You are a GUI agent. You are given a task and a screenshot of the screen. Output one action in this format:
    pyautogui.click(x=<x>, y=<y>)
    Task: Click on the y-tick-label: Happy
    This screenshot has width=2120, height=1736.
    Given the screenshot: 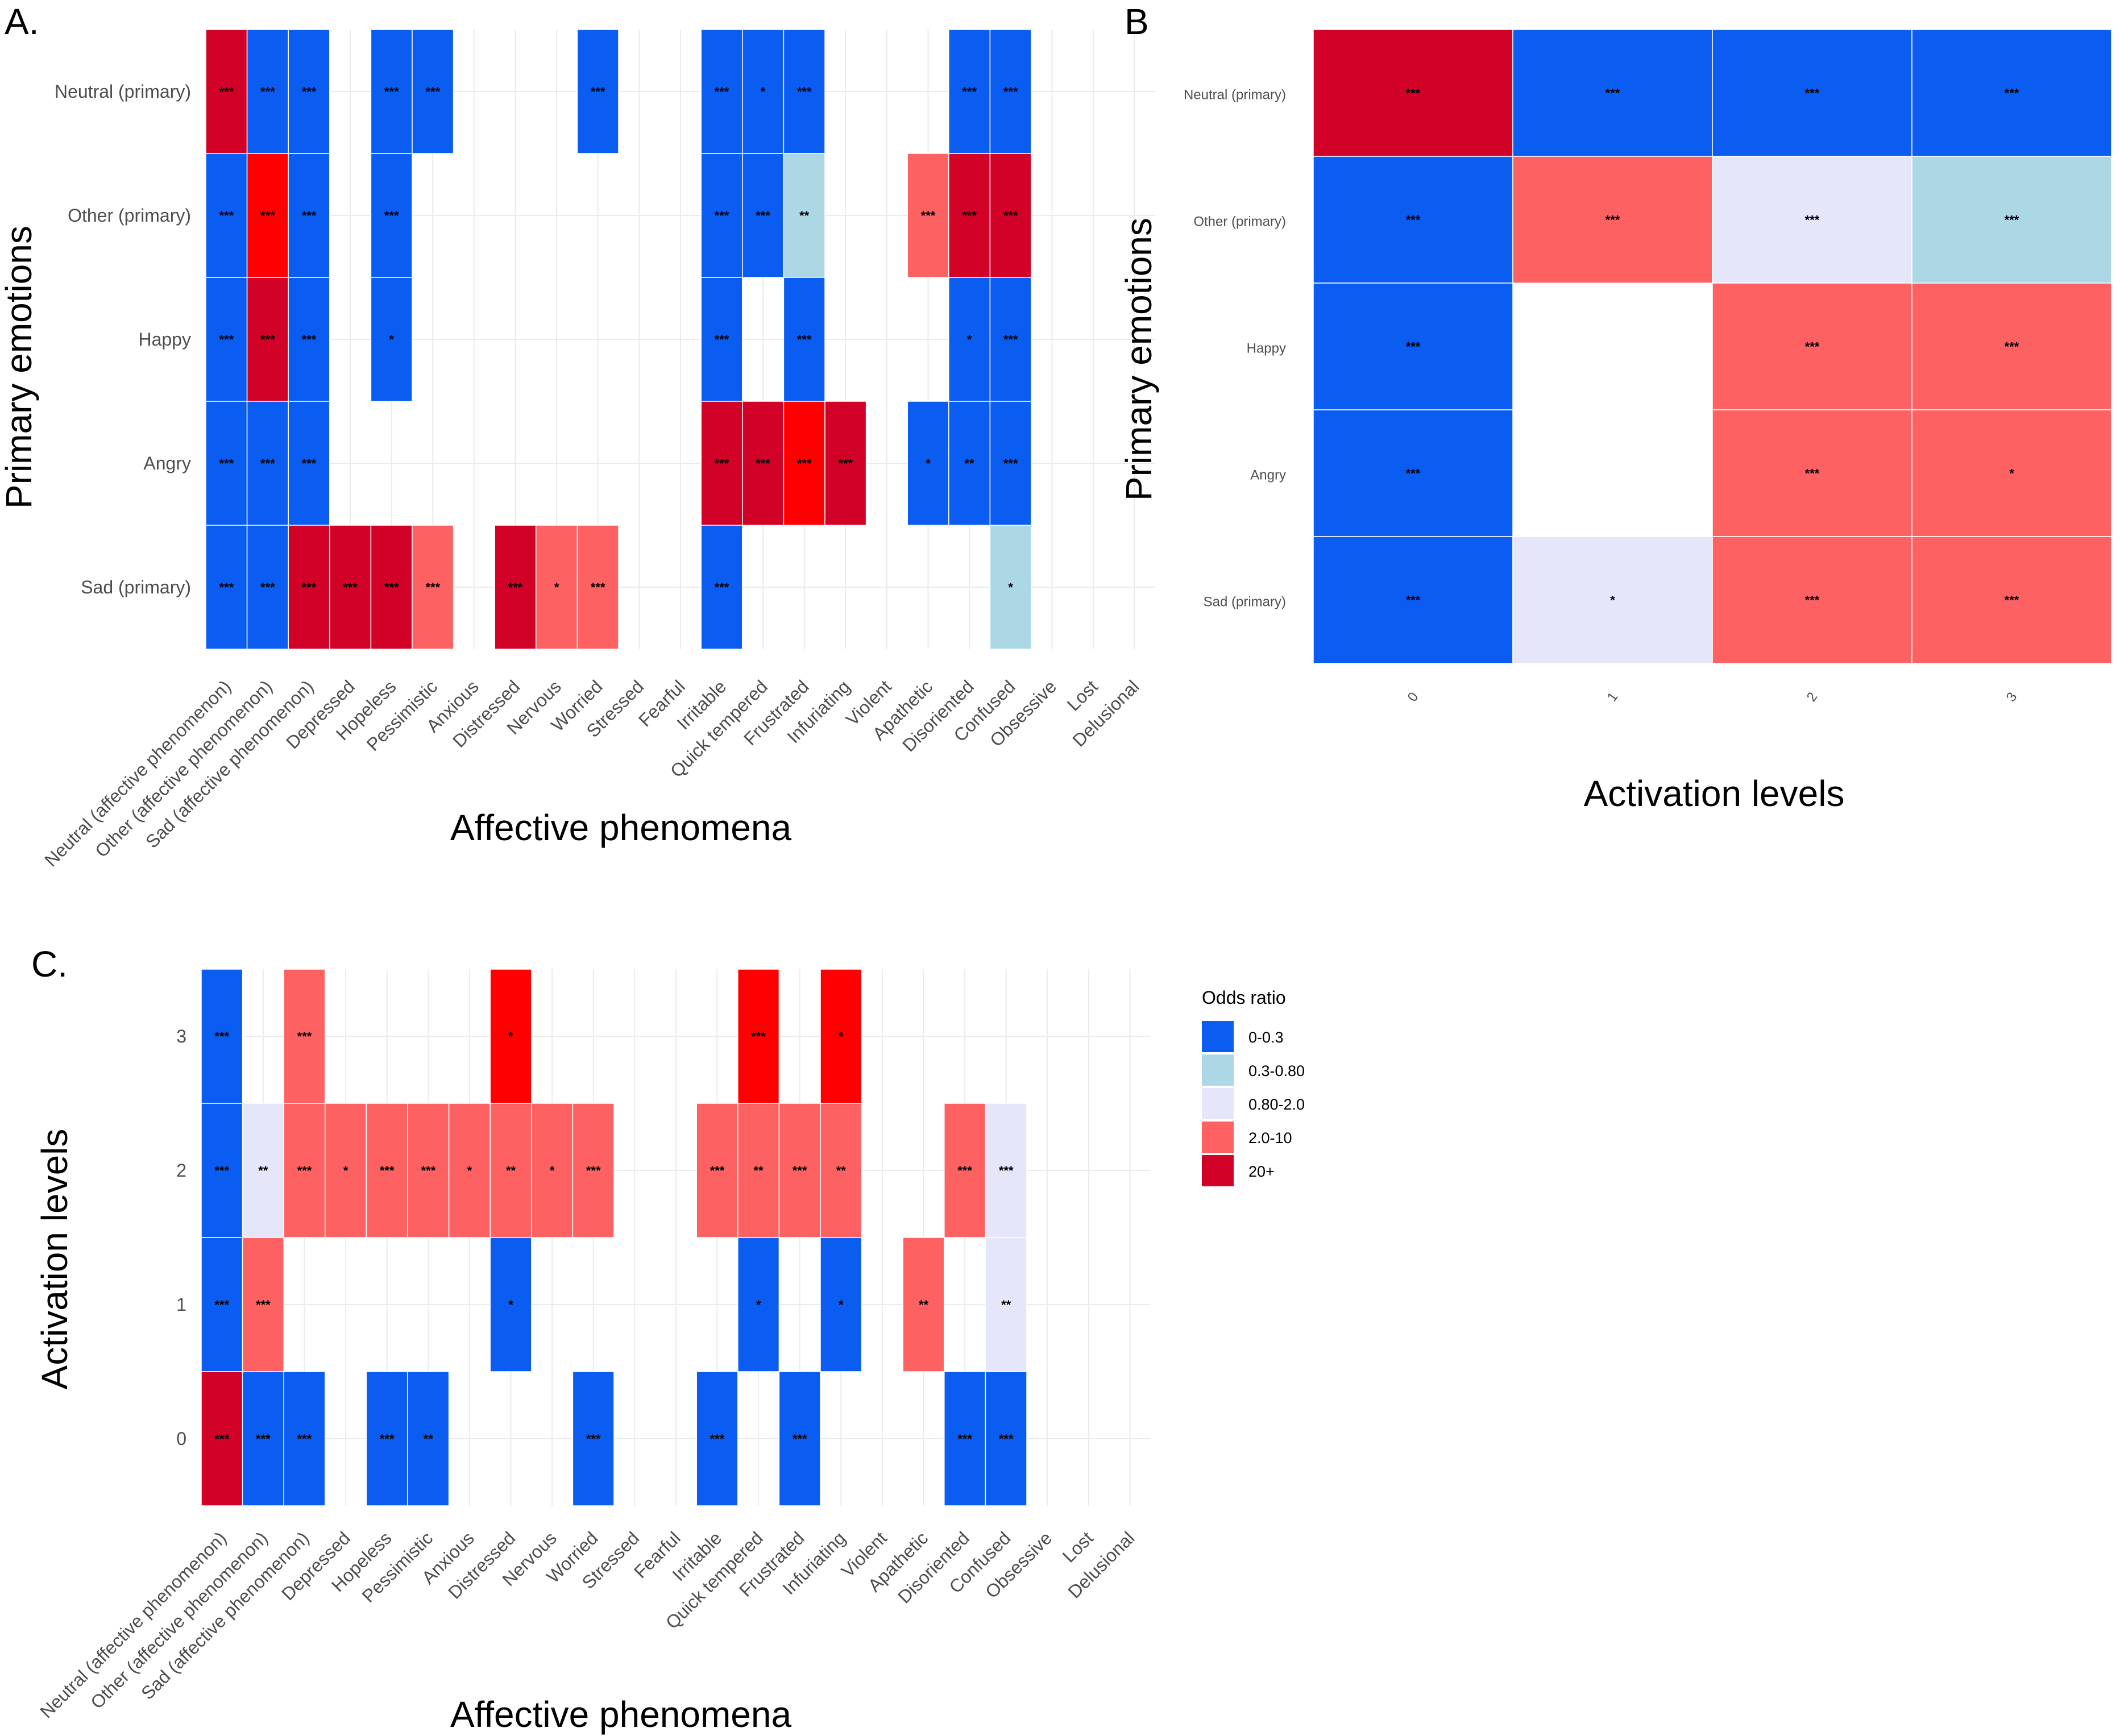 What is the action you would take?
    pyautogui.click(x=166, y=340)
    